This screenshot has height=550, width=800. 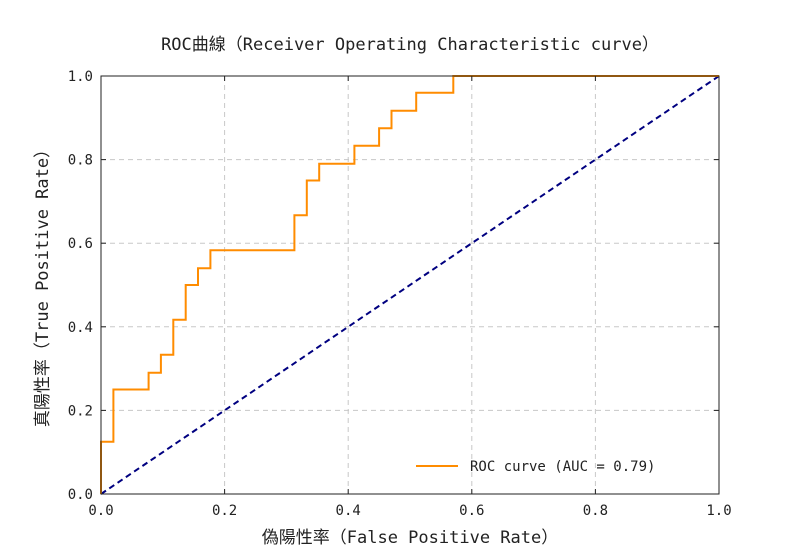 I want to click on x-tick-label: 1.0, so click(x=718, y=511).